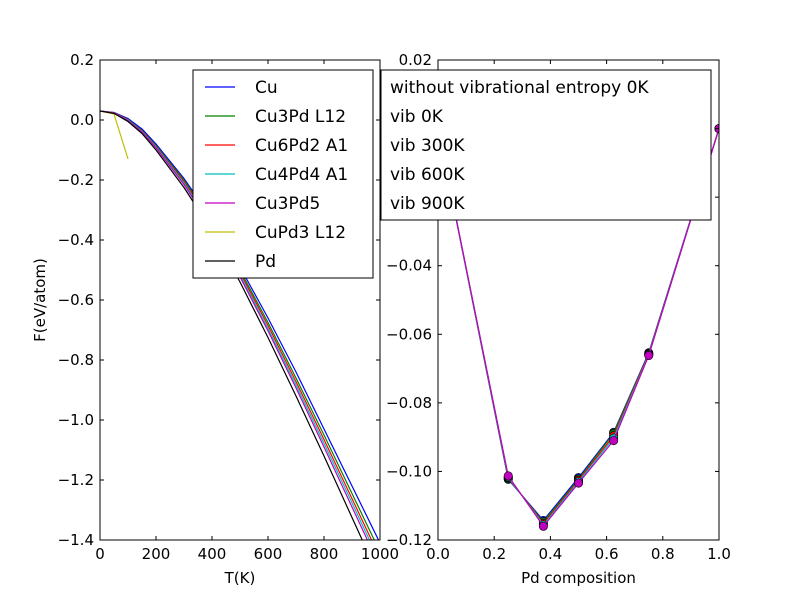 Image resolution: width=800 pixels, height=600 pixels. What do you see at coordinates (76, 180) in the screenshot?
I see `y-tick-label: −0.2` at bounding box center [76, 180].